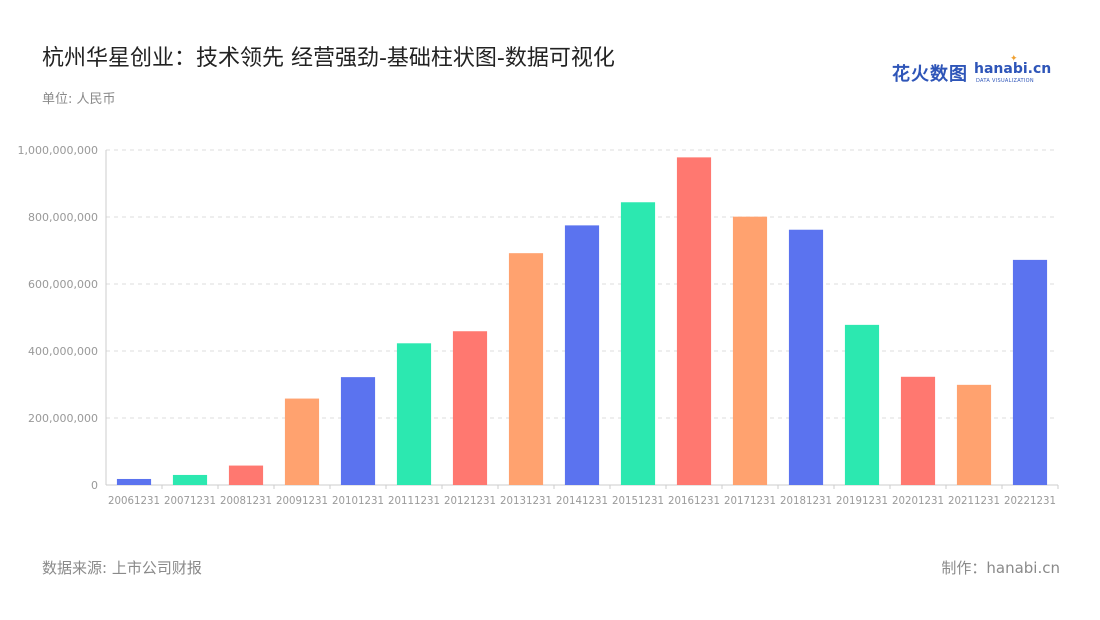  What do you see at coordinates (930, 74) in the screenshot?
I see `logo-cn-text: 花火数图` at bounding box center [930, 74].